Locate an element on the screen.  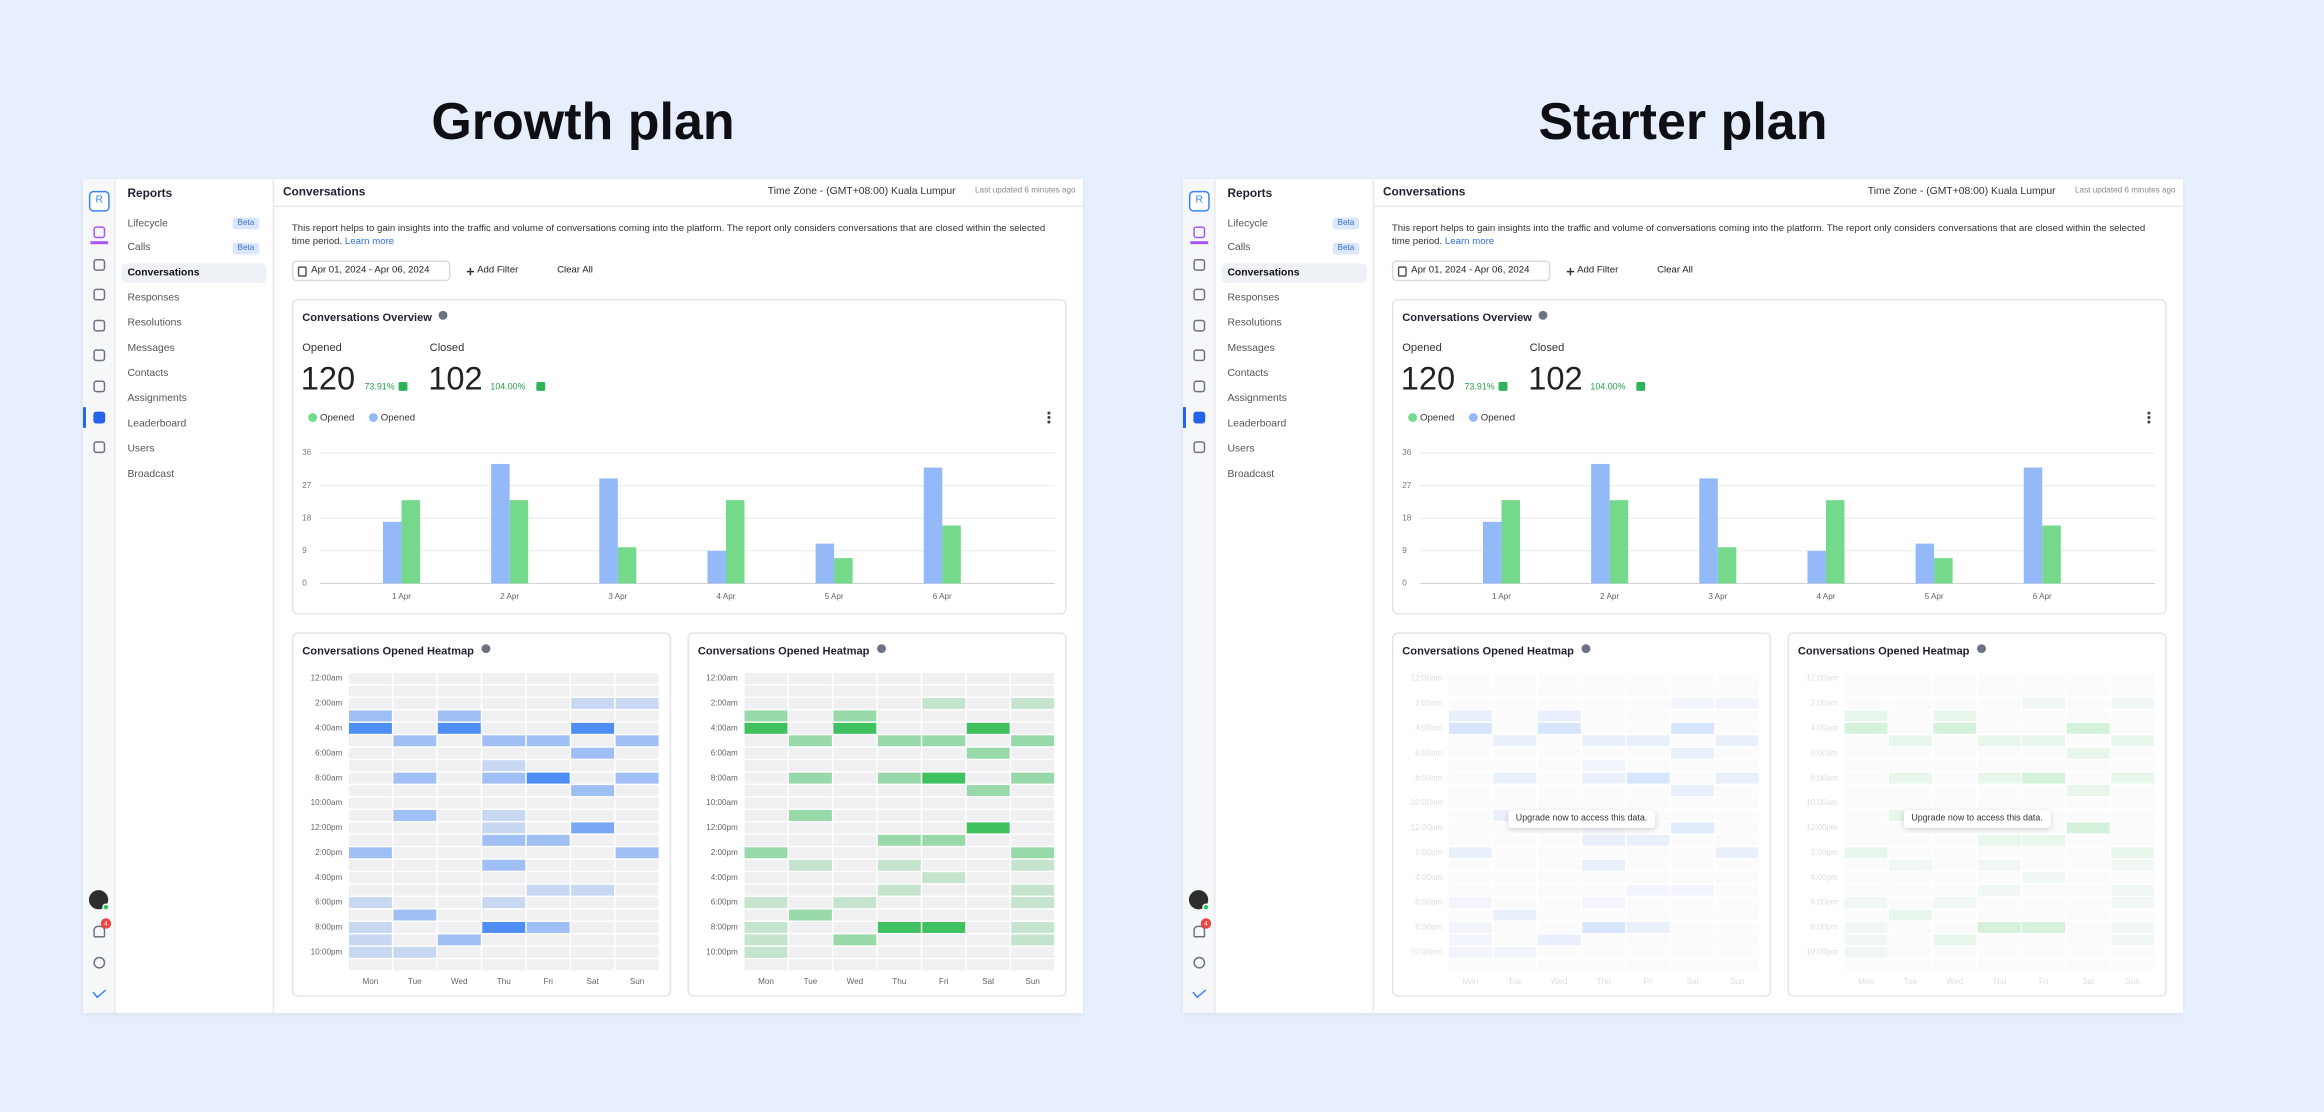
row-label: 2:00pm is located at coordinates (1428, 852).